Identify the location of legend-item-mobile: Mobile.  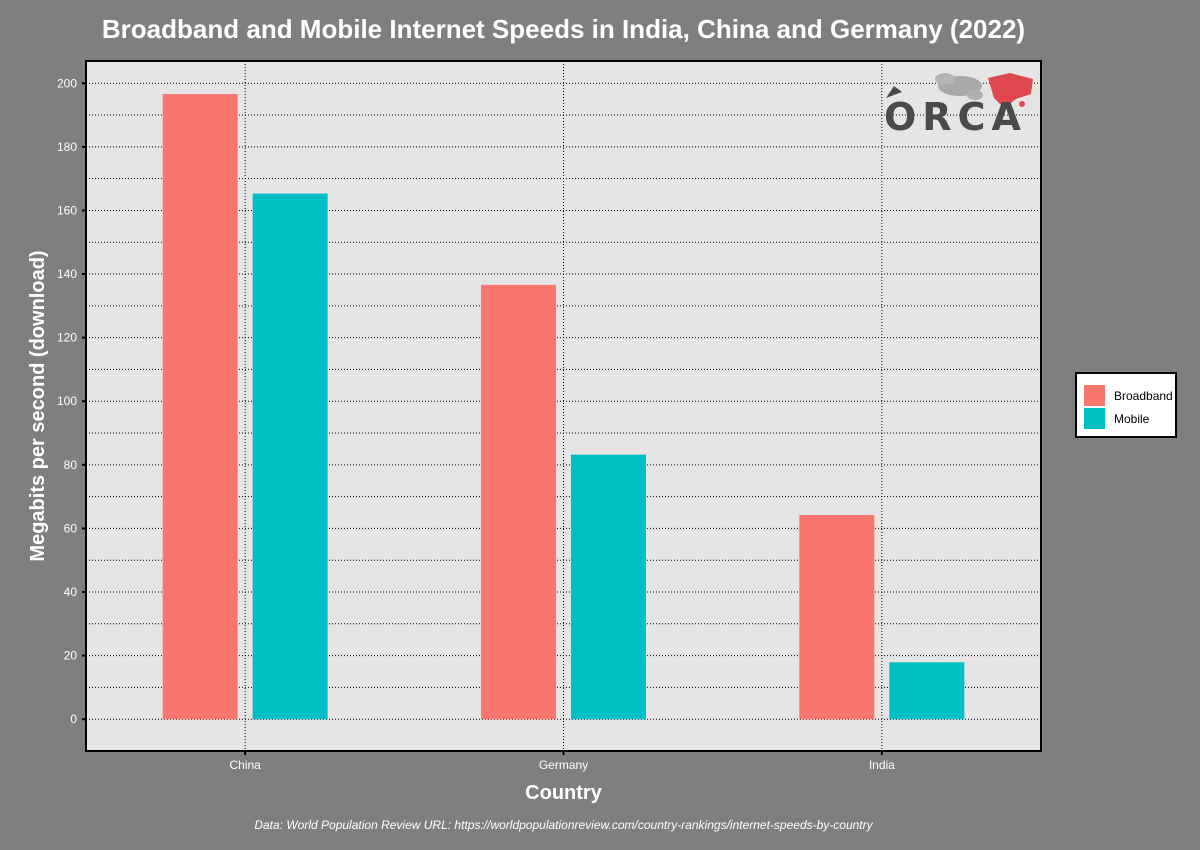
(1129, 418).